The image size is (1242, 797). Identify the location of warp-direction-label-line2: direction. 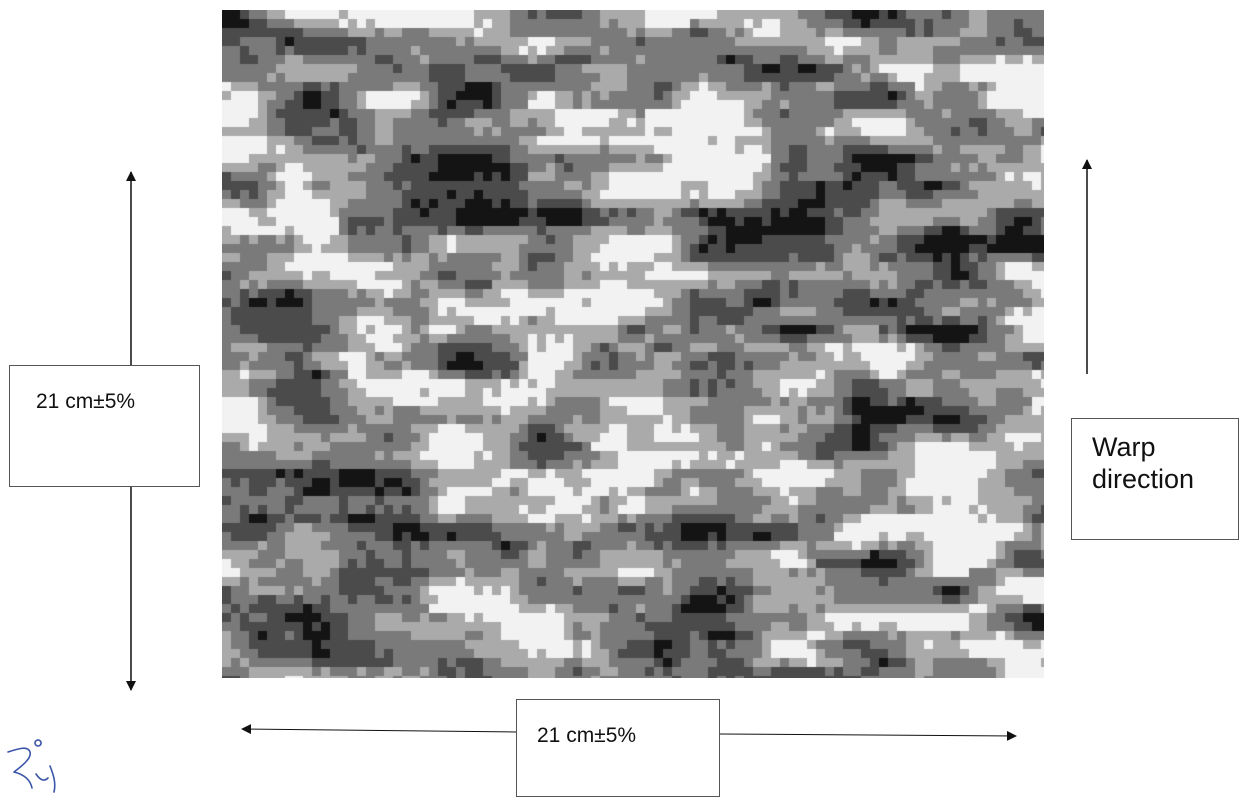
(1143, 479).